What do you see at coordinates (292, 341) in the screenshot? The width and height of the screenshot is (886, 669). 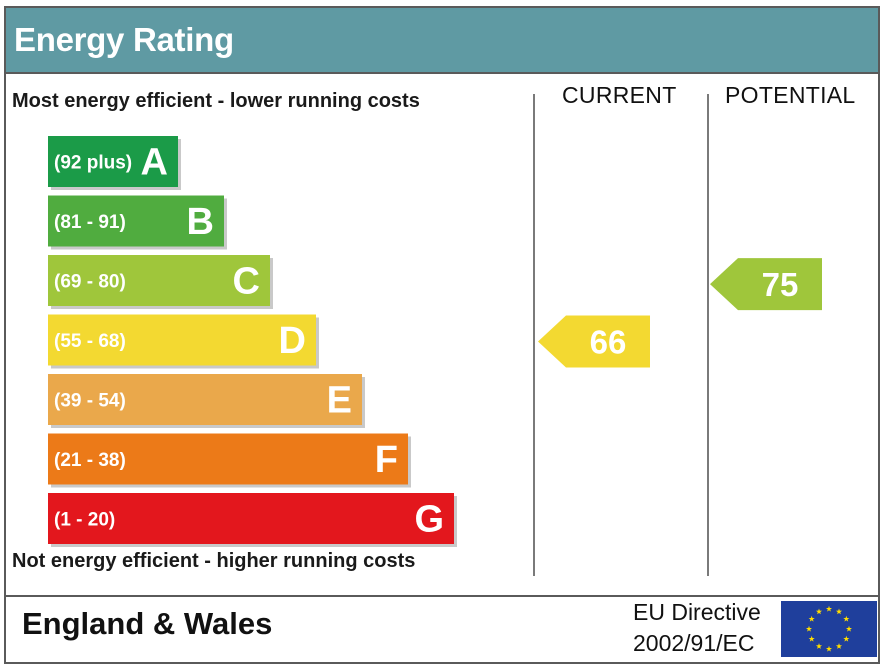 I see `band-letter-d: D` at bounding box center [292, 341].